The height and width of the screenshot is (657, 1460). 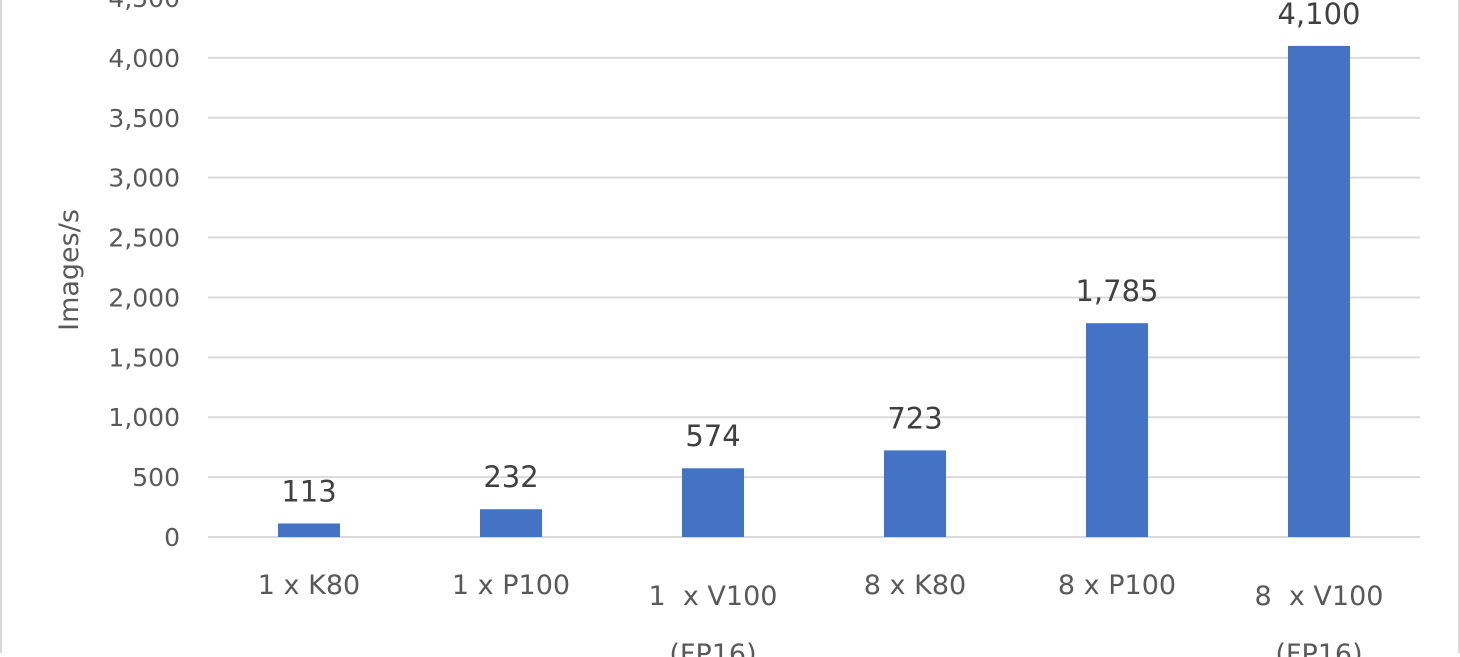 I want to click on data-label: 723, so click(x=914, y=418).